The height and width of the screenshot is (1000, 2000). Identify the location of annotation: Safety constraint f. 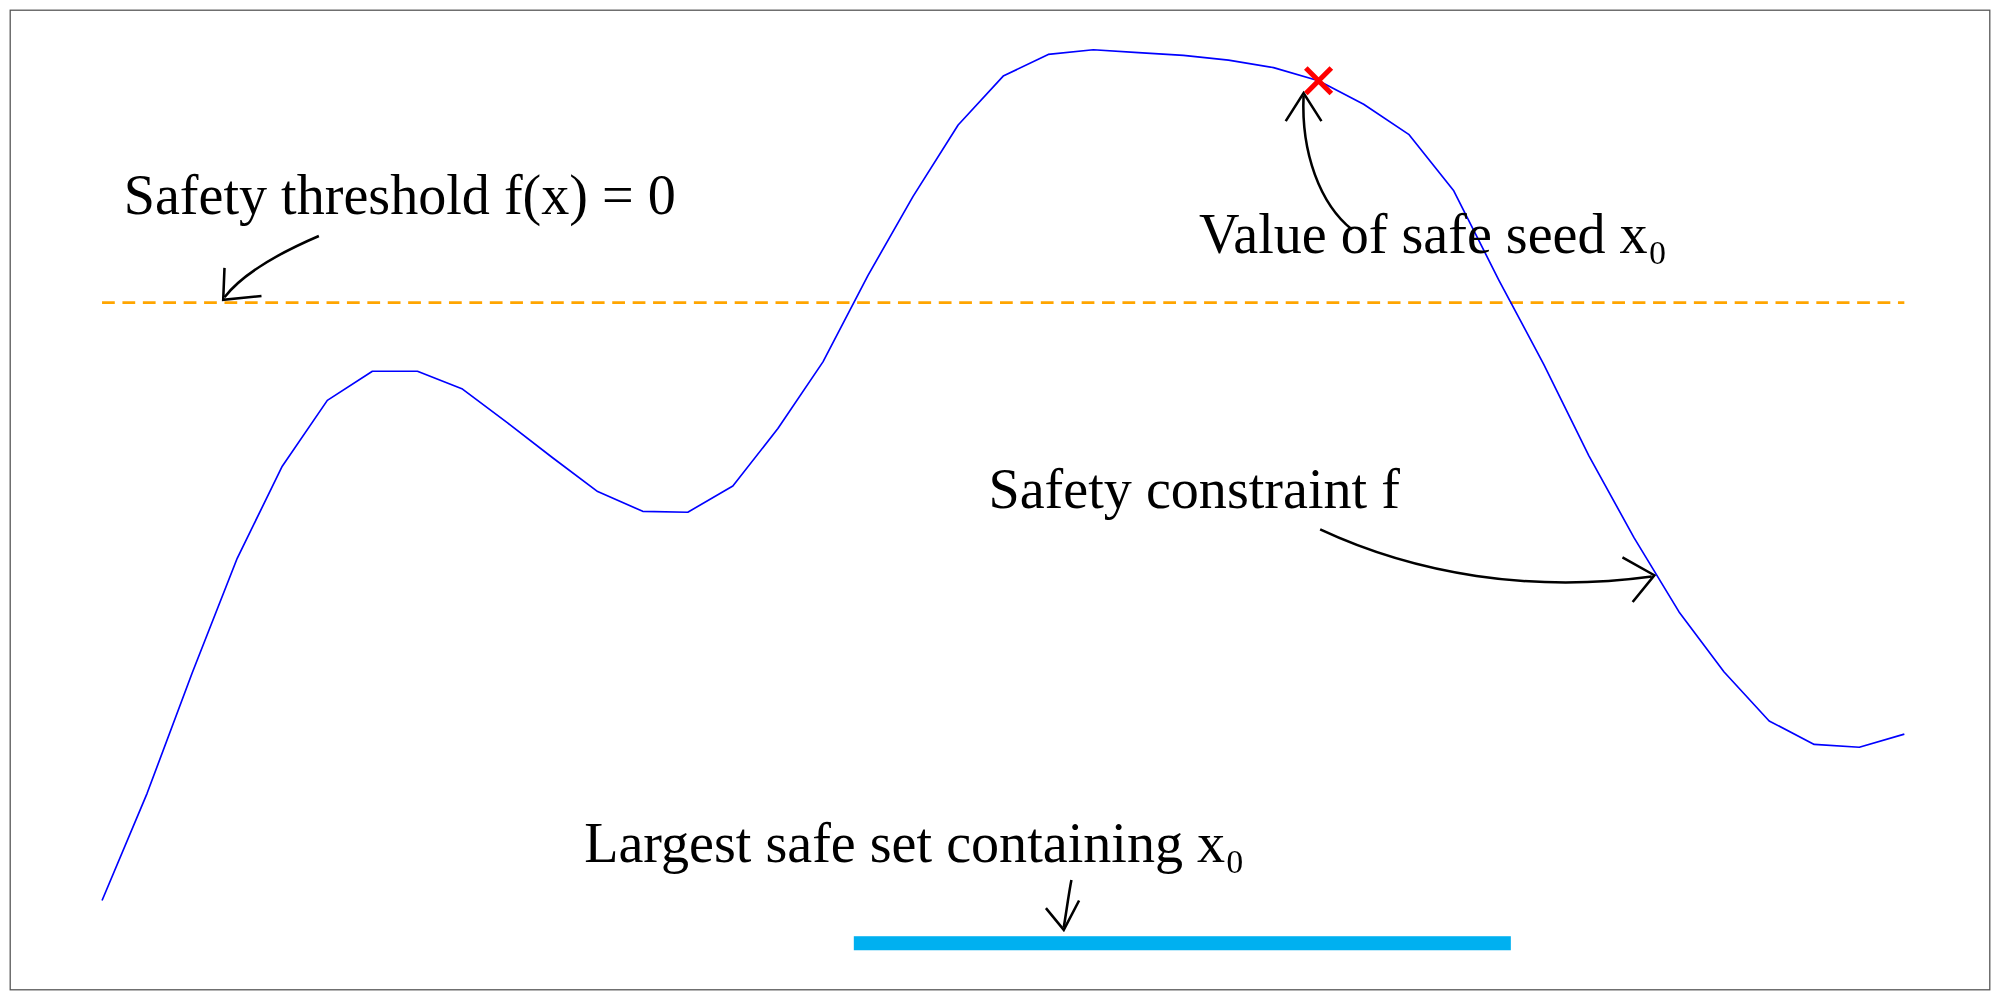
(1194, 488).